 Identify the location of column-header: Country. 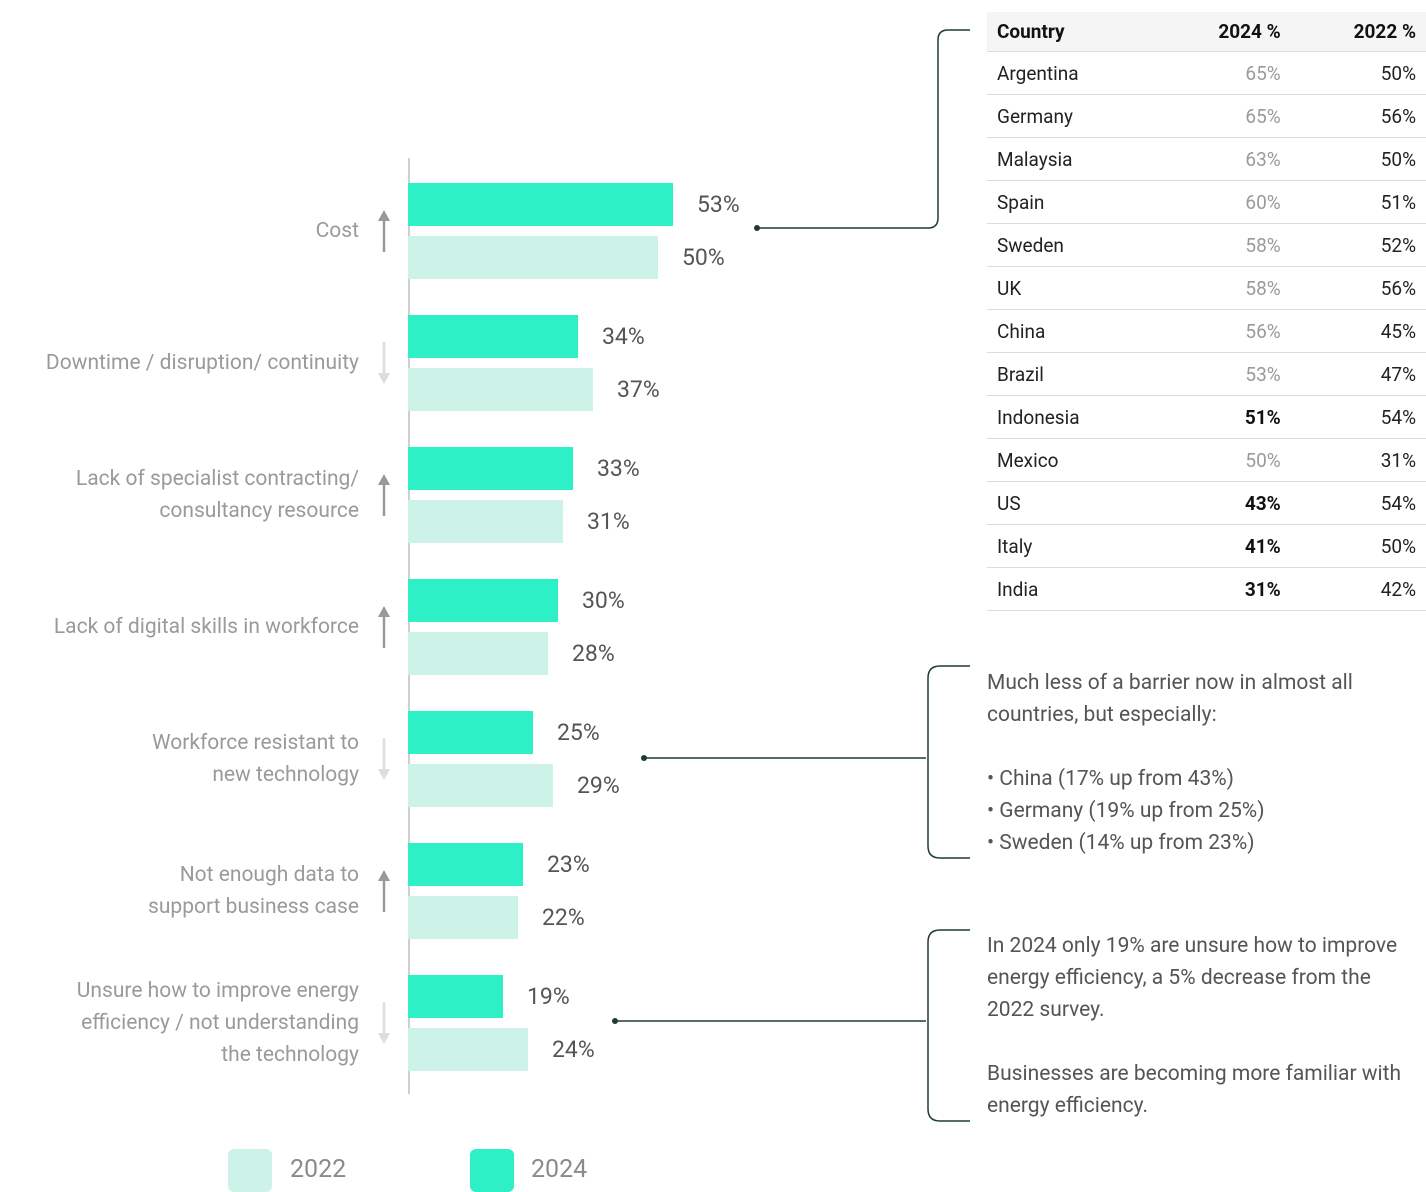
(1071, 32).